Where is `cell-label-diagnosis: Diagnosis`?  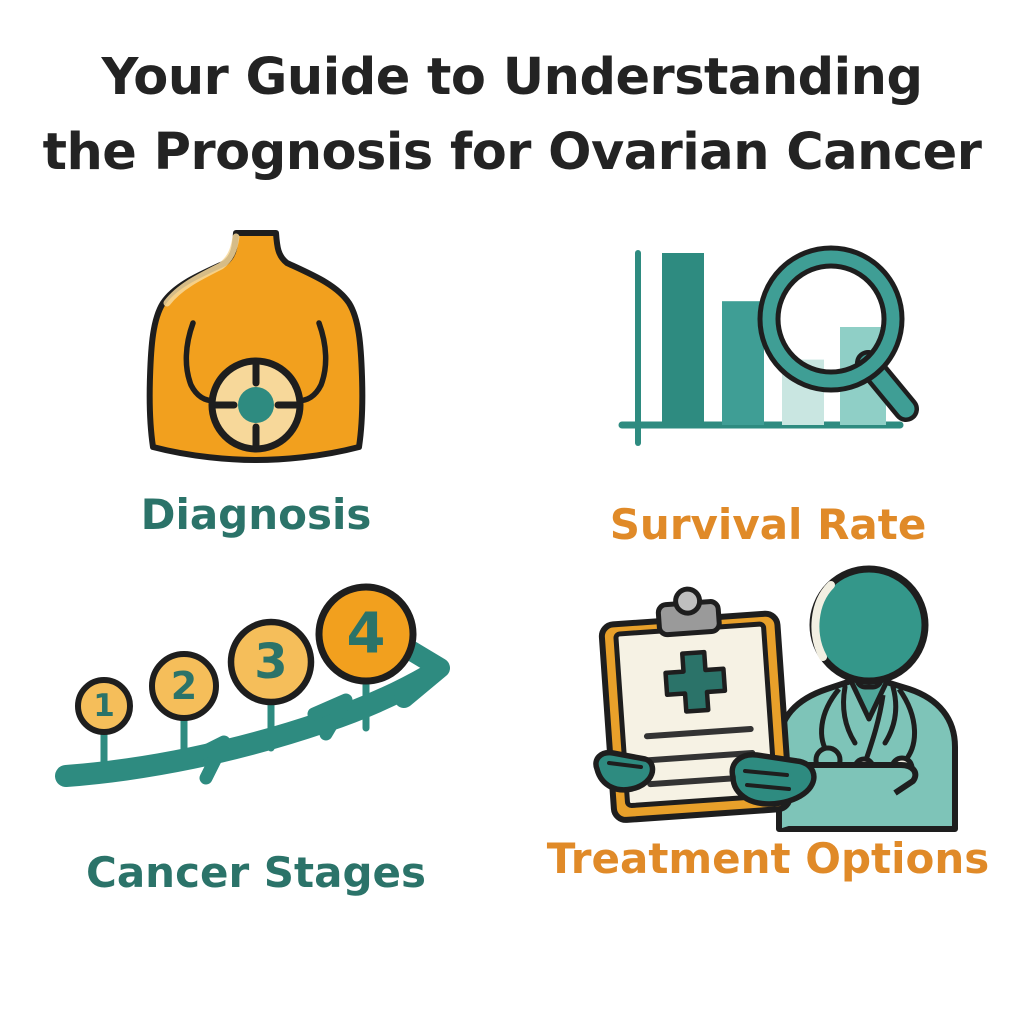
cell-label-diagnosis: Diagnosis is located at coordinates (256, 514).